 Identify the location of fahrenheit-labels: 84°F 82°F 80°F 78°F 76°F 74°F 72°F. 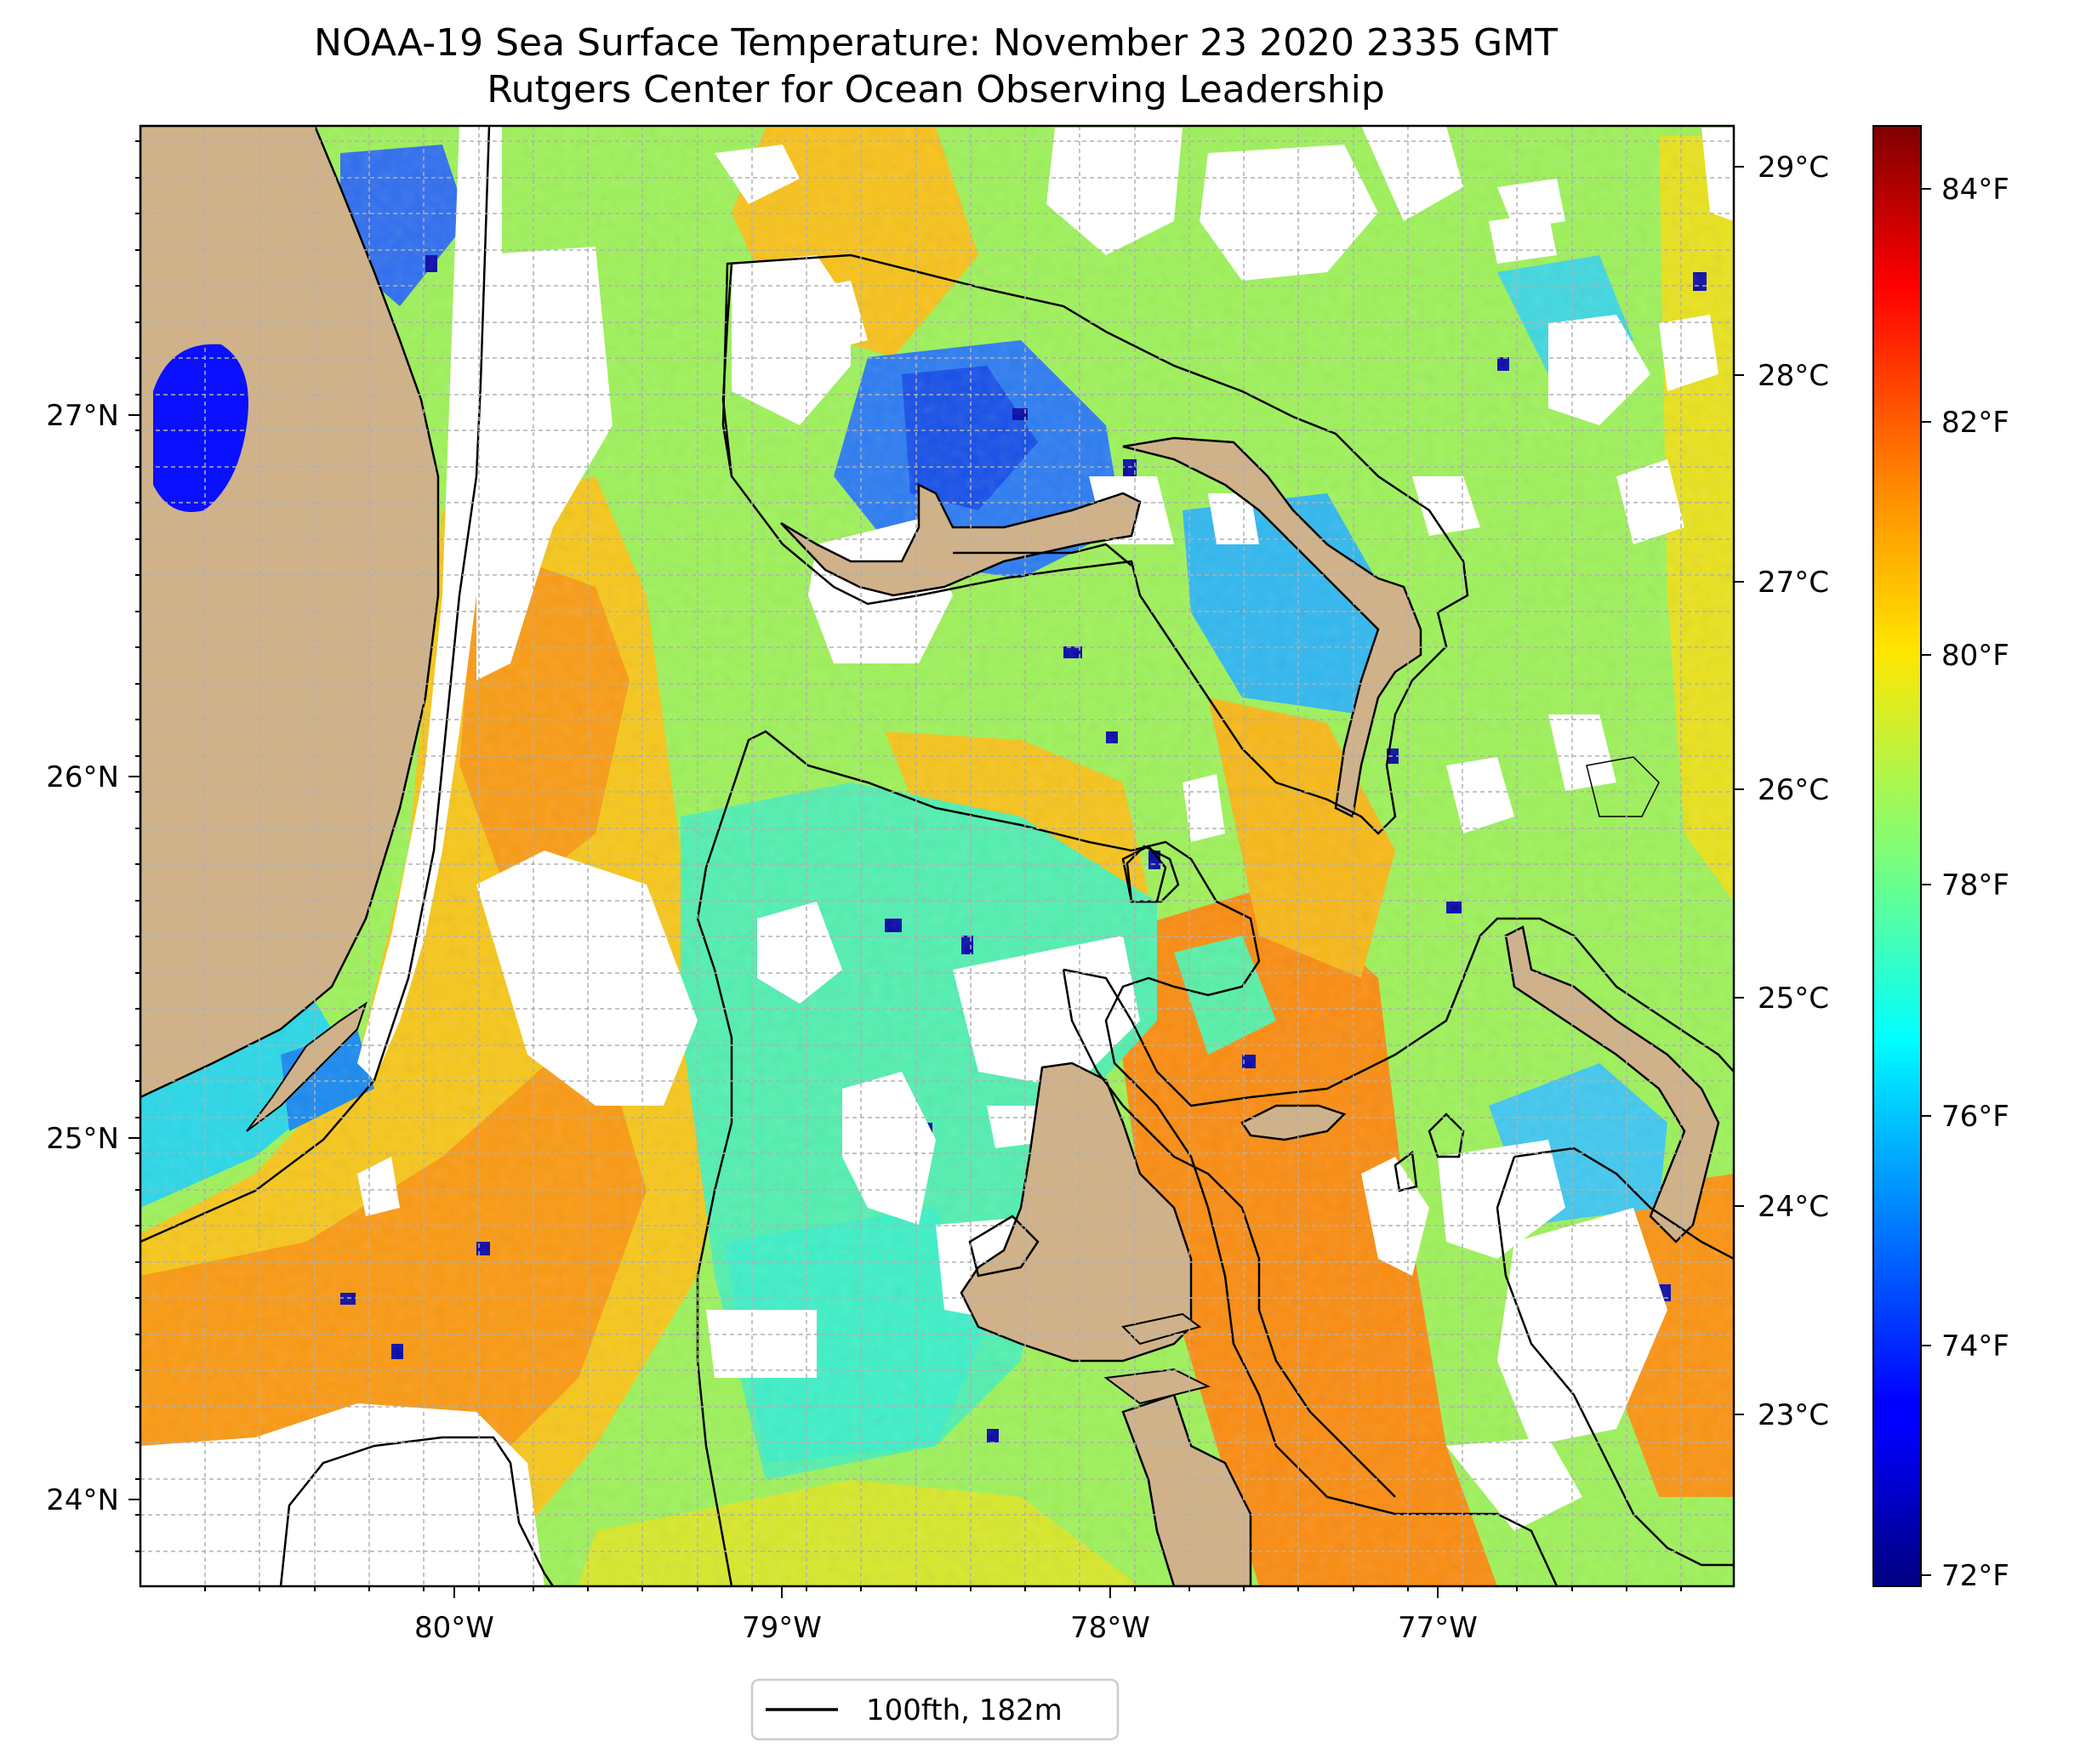
(1975, 883).